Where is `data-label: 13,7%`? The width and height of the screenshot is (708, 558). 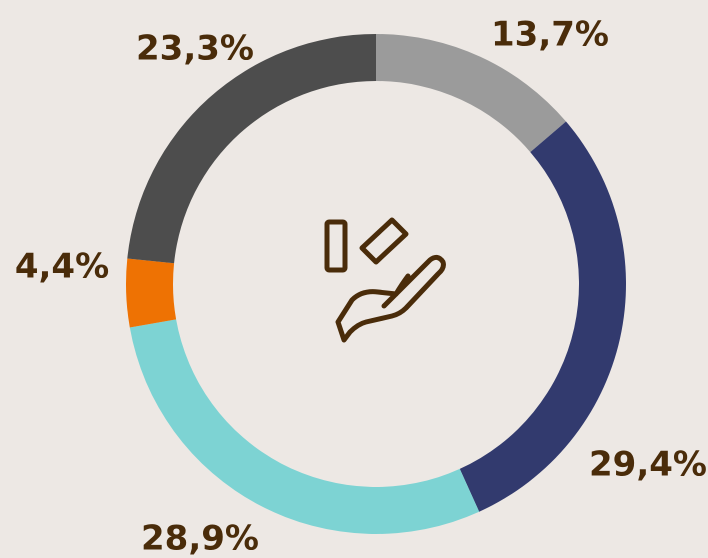 data-label: 13,7% is located at coordinates (550, 35).